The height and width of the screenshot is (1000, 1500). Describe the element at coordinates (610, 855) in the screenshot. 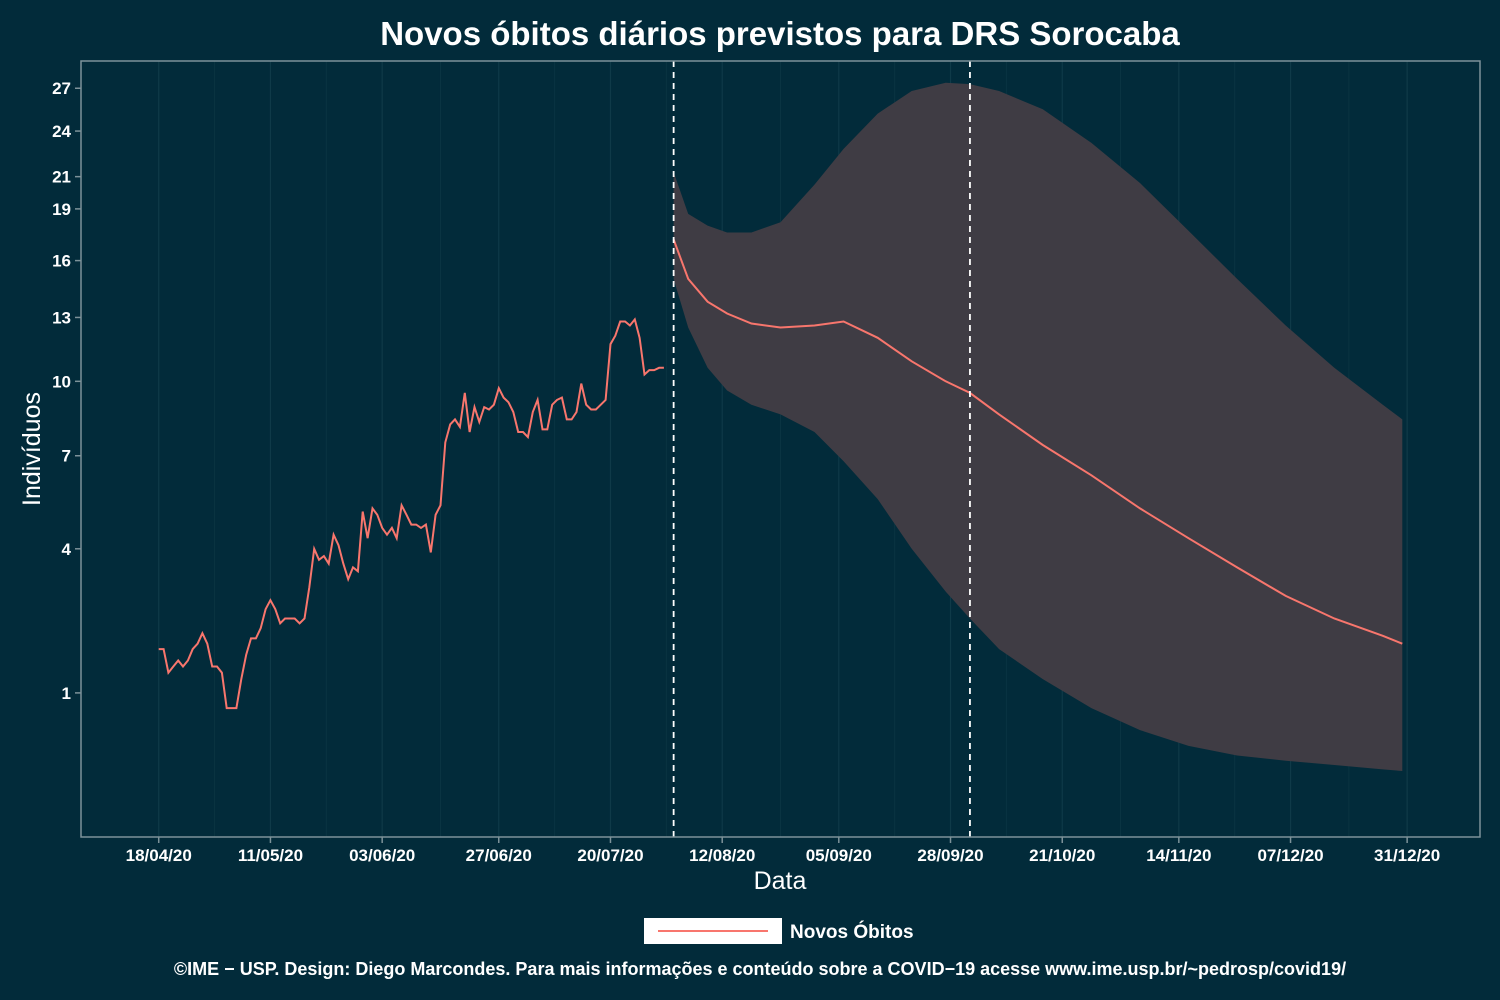

I see `x-tick-label: 20/07/20` at that location.